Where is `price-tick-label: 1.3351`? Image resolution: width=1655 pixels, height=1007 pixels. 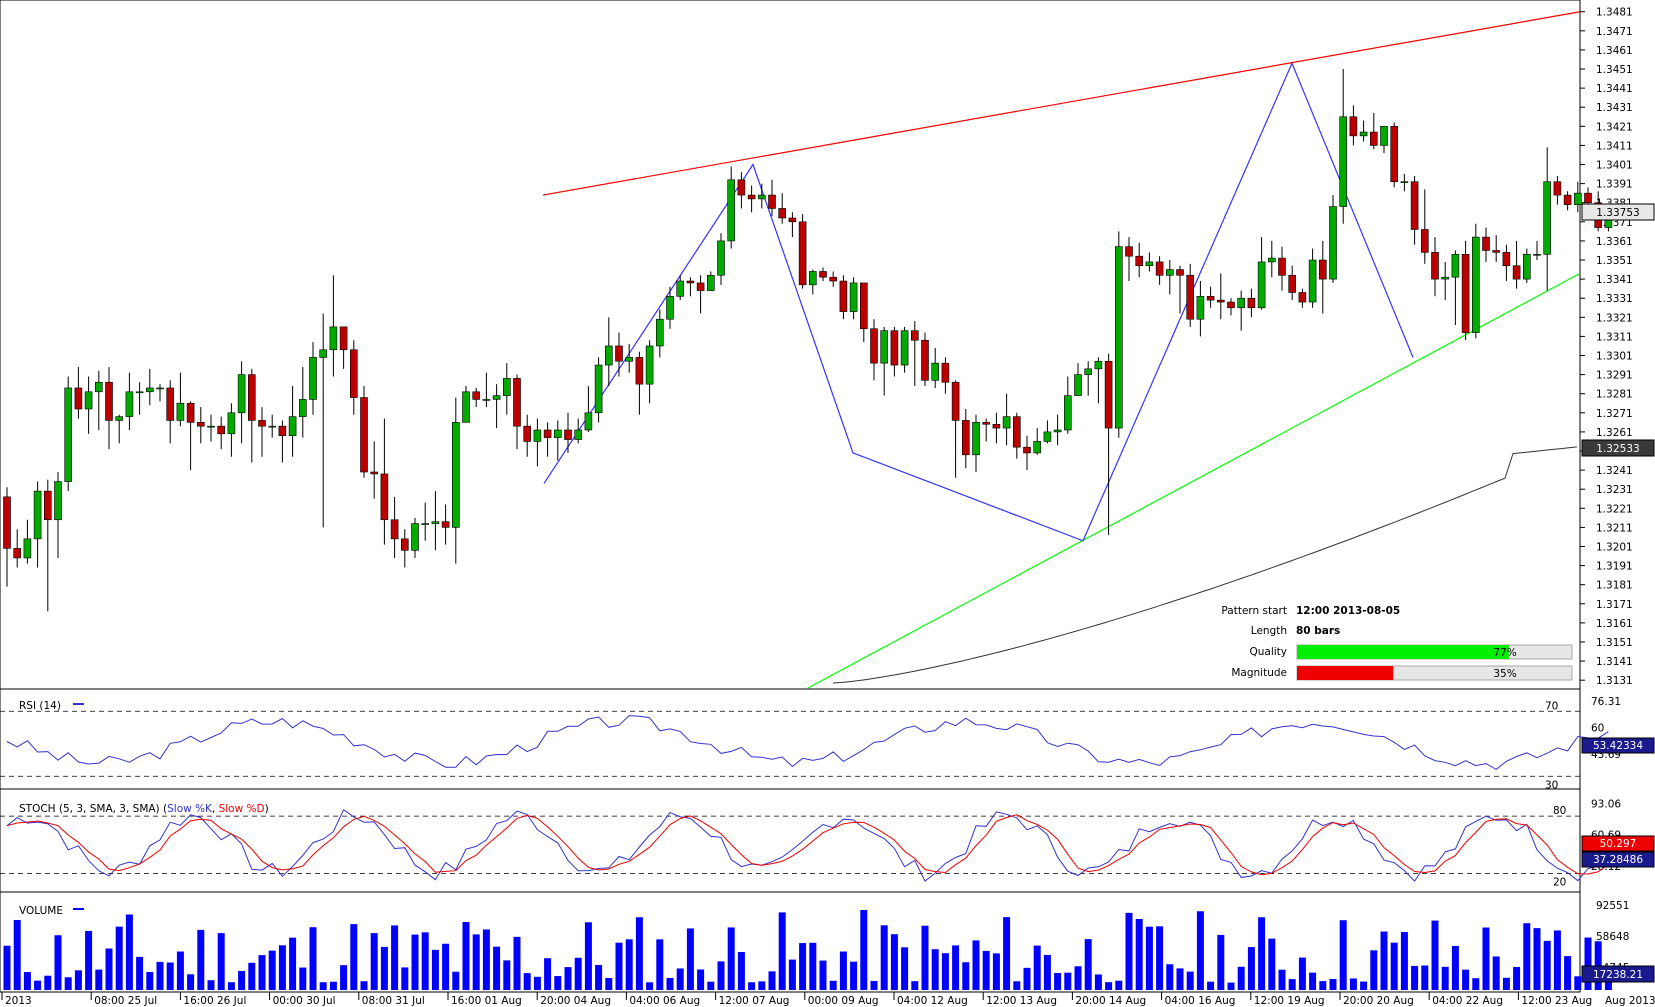
price-tick-label: 1.3351 is located at coordinates (1614, 261).